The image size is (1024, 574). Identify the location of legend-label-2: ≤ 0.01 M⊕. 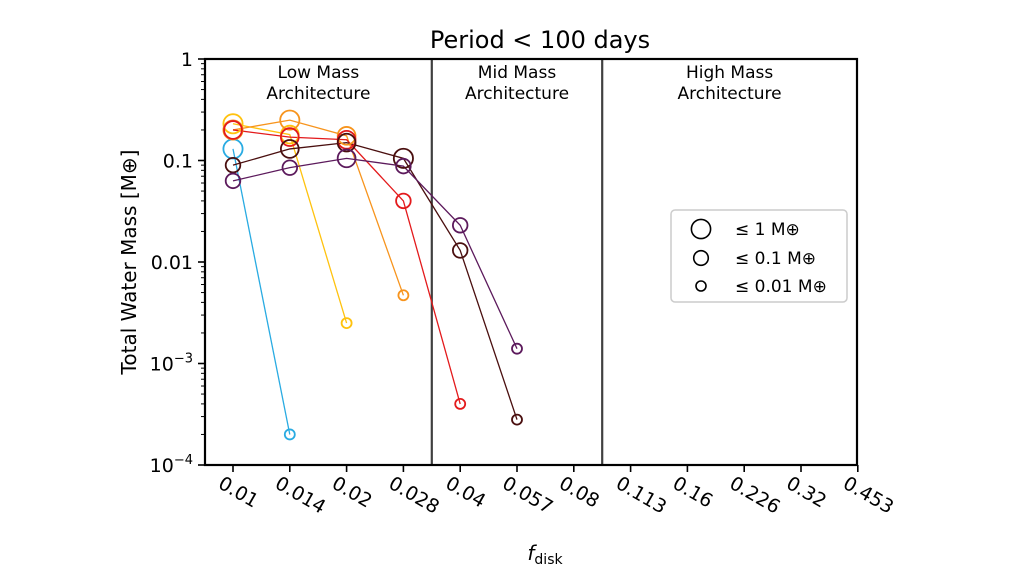
(781, 287).